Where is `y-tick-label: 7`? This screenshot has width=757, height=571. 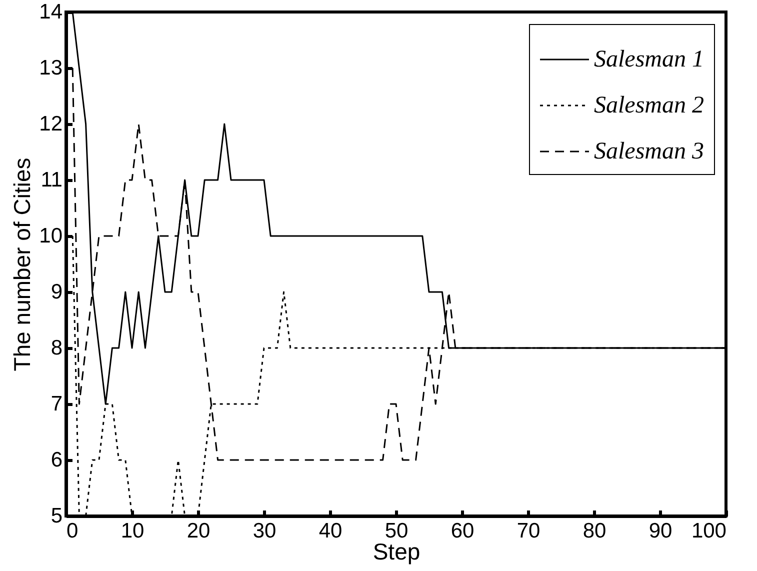 y-tick-label: 7 is located at coordinates (56, 404).